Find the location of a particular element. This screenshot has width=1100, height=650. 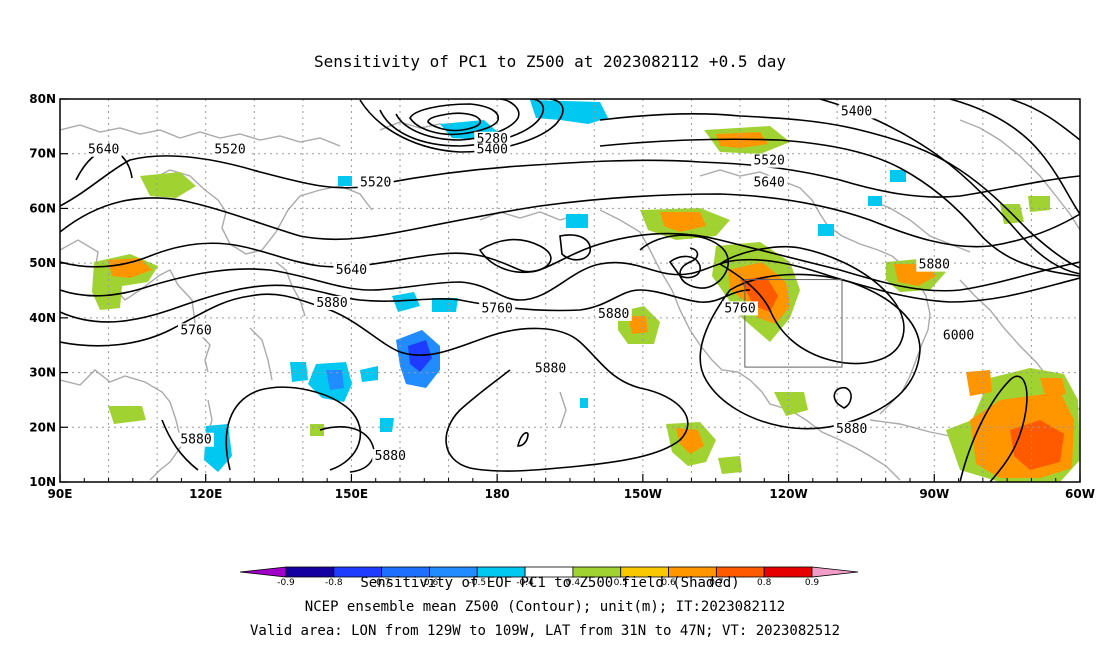

y-tick-label: 20N is located at coordinates (42, 427).